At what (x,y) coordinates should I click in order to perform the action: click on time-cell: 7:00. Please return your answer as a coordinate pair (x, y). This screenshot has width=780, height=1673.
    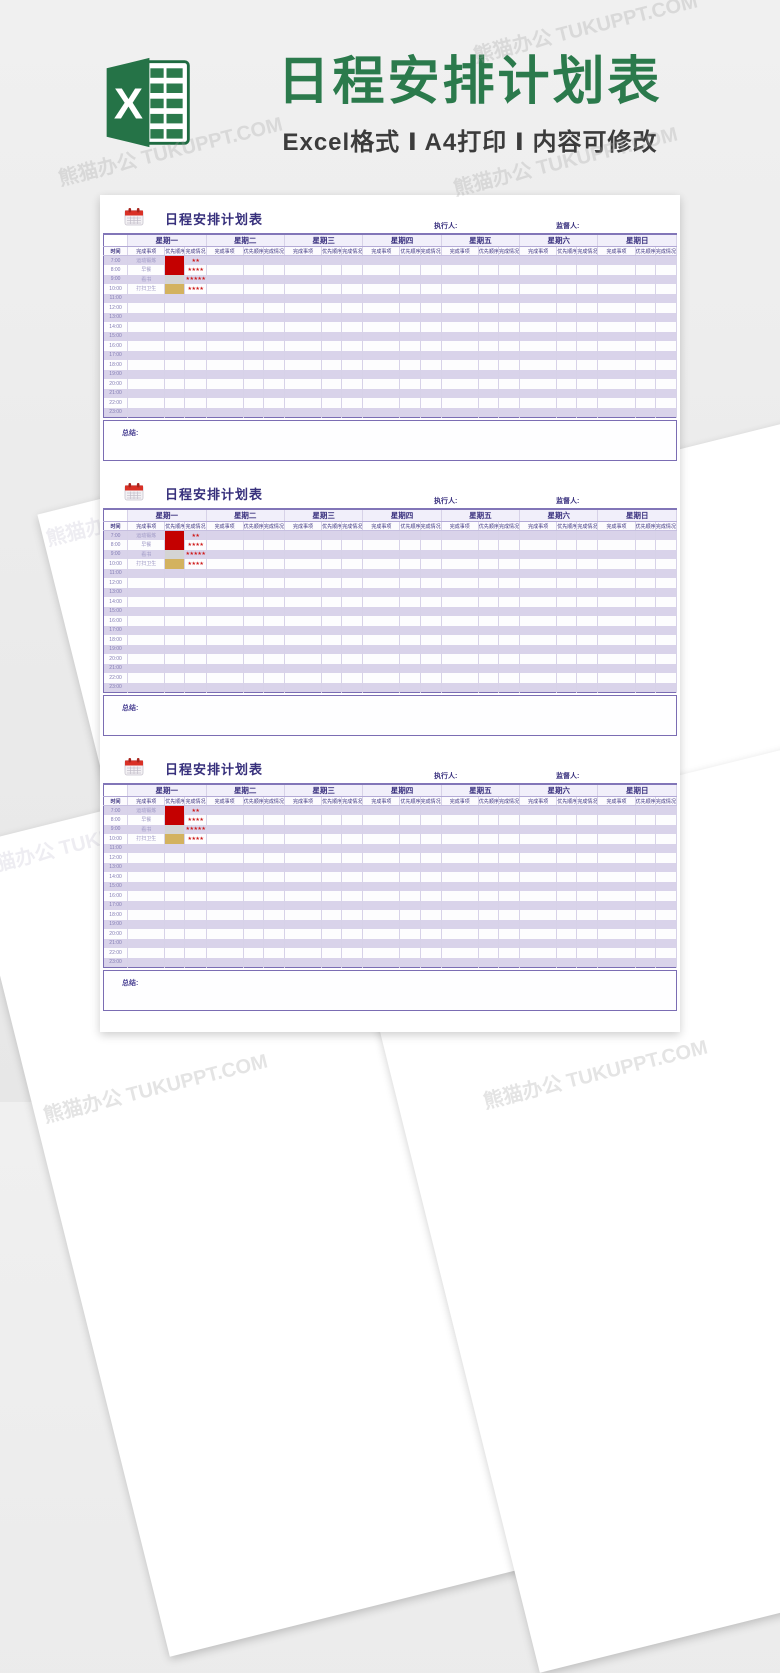
    Looking at the image, I should click on (116, 535).